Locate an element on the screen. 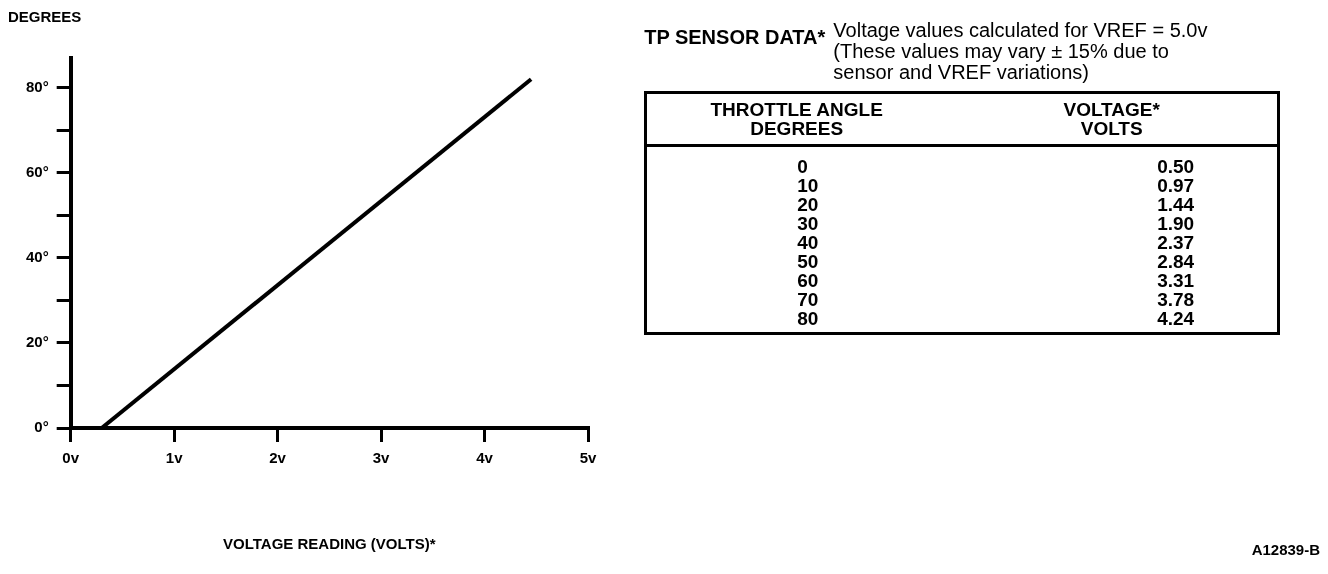 This screenshot has height=574, width=1328. text: A12839-B is located at coordinates (1285, 549).